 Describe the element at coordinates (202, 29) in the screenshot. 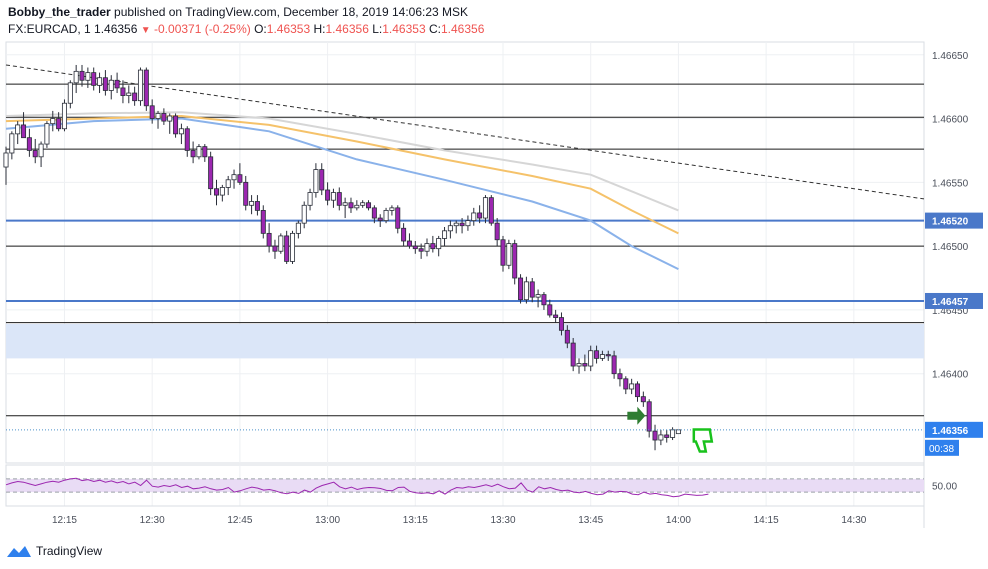

I see `price-change: -0.00371 (-0.25%)` at that location.